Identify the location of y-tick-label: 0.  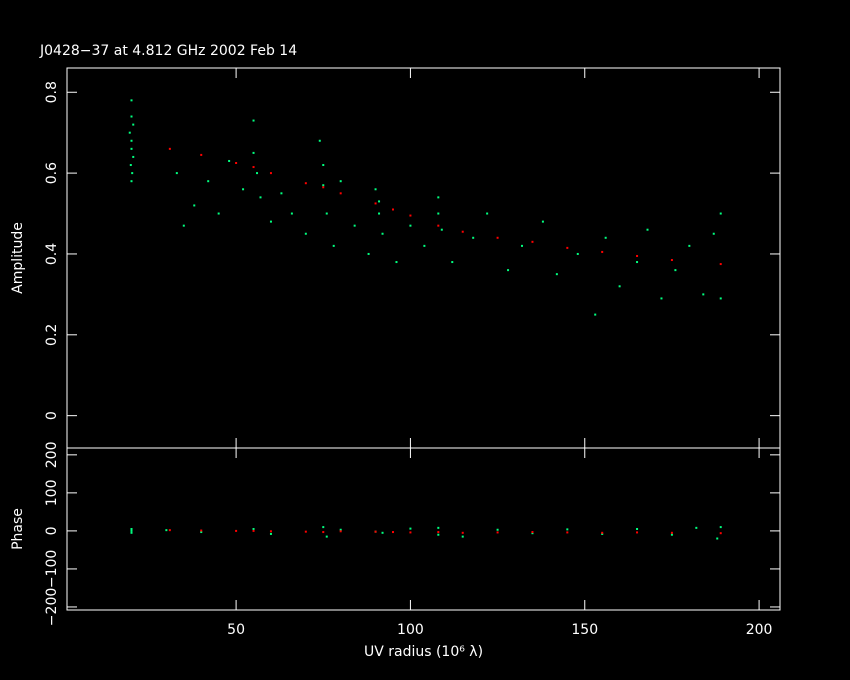
(52, 530).